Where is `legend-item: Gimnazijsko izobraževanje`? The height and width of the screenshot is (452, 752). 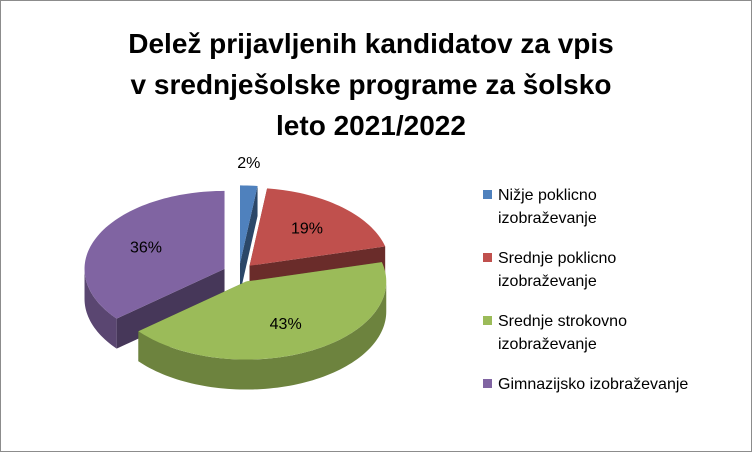 legend-item: Gimnazijsko izobraževanje is located at coordinates (588, 404).